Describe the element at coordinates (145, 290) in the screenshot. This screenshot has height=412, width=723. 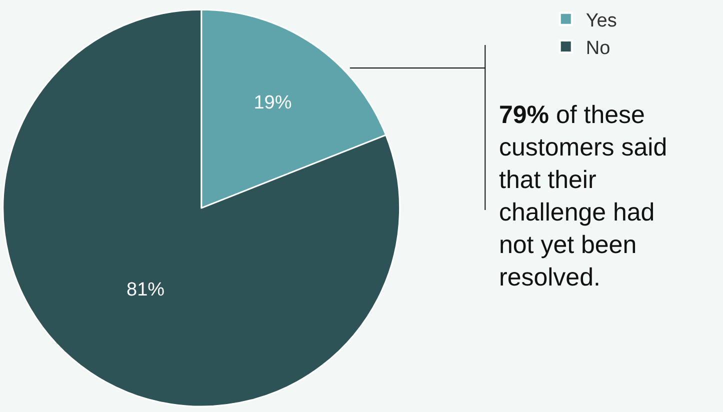
I see `data-label: 81%` at that location.